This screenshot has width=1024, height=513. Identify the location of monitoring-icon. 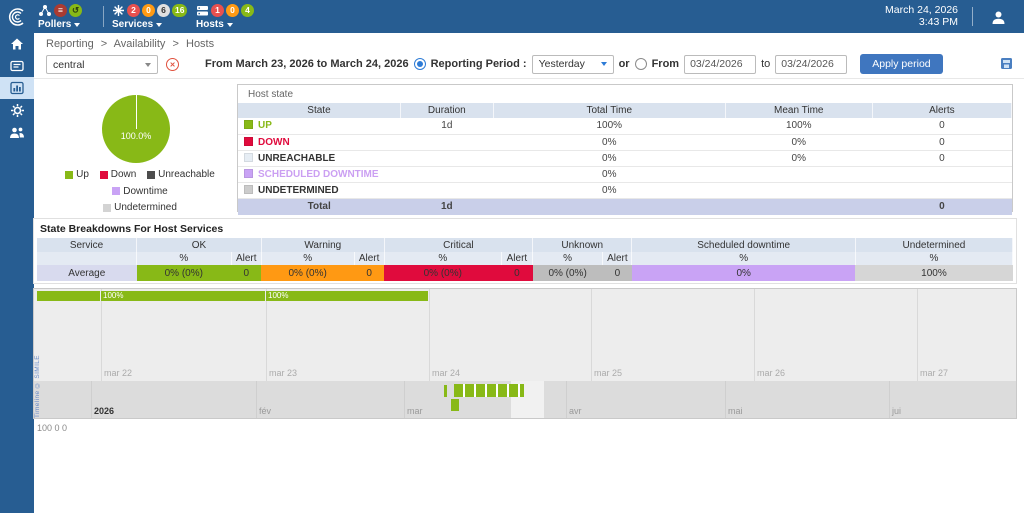
(17, 66).